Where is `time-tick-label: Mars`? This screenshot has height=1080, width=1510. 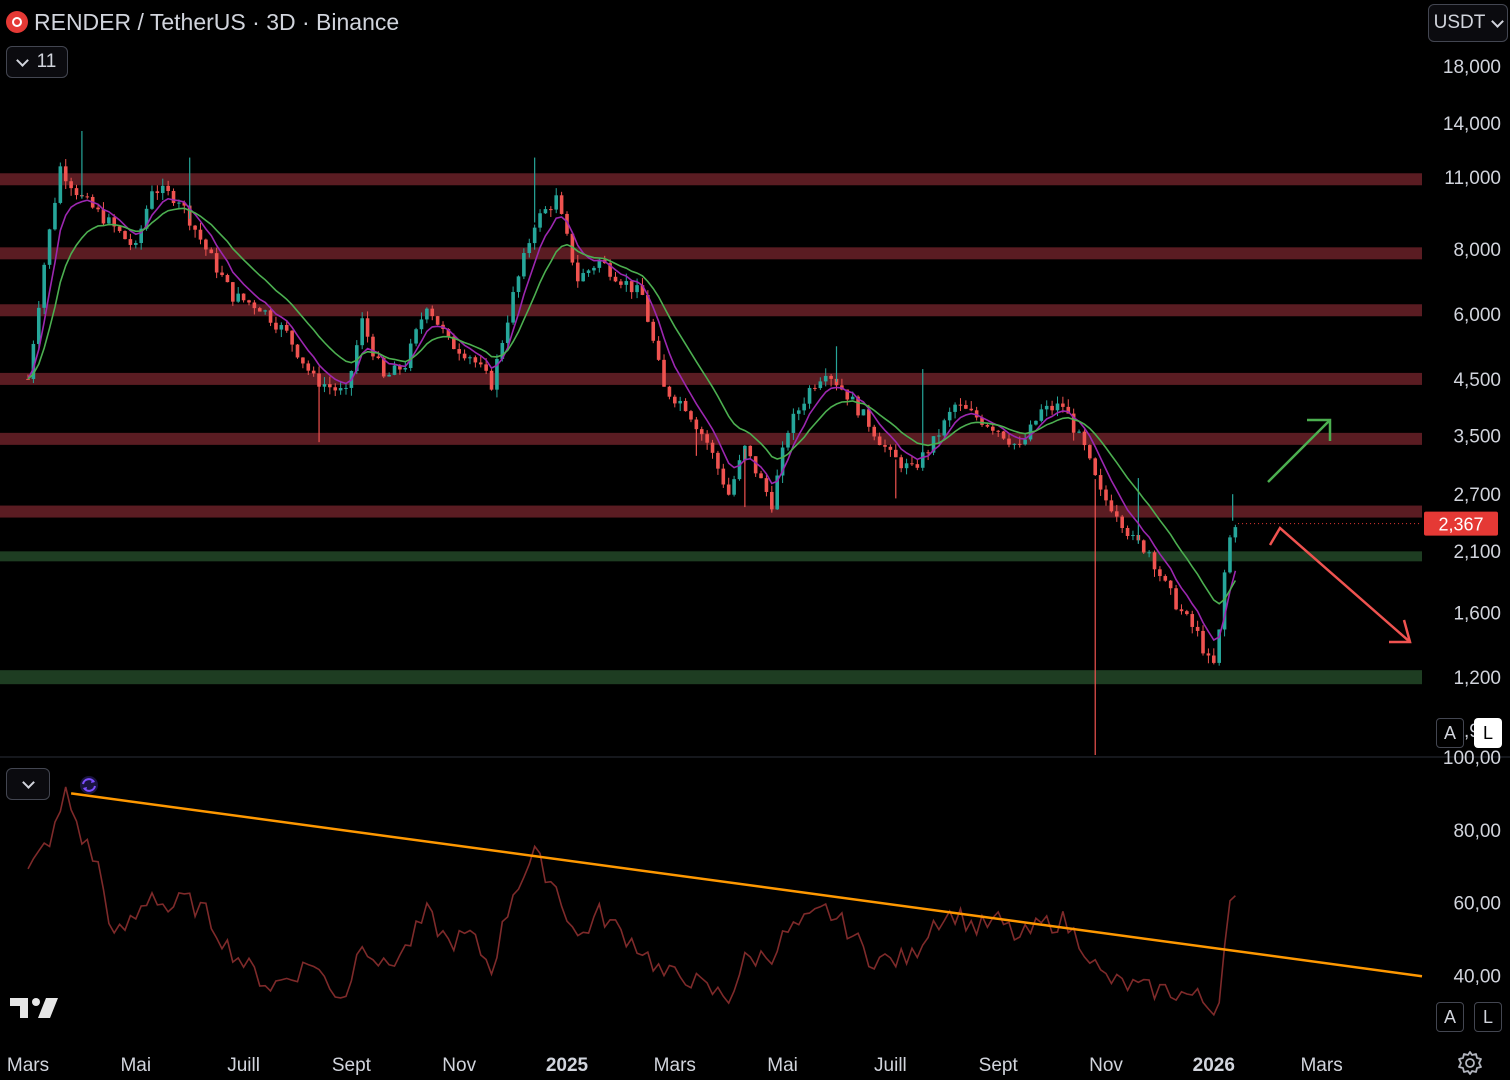
time-tick-label: Mars is located at coordinates (1321, 1065).